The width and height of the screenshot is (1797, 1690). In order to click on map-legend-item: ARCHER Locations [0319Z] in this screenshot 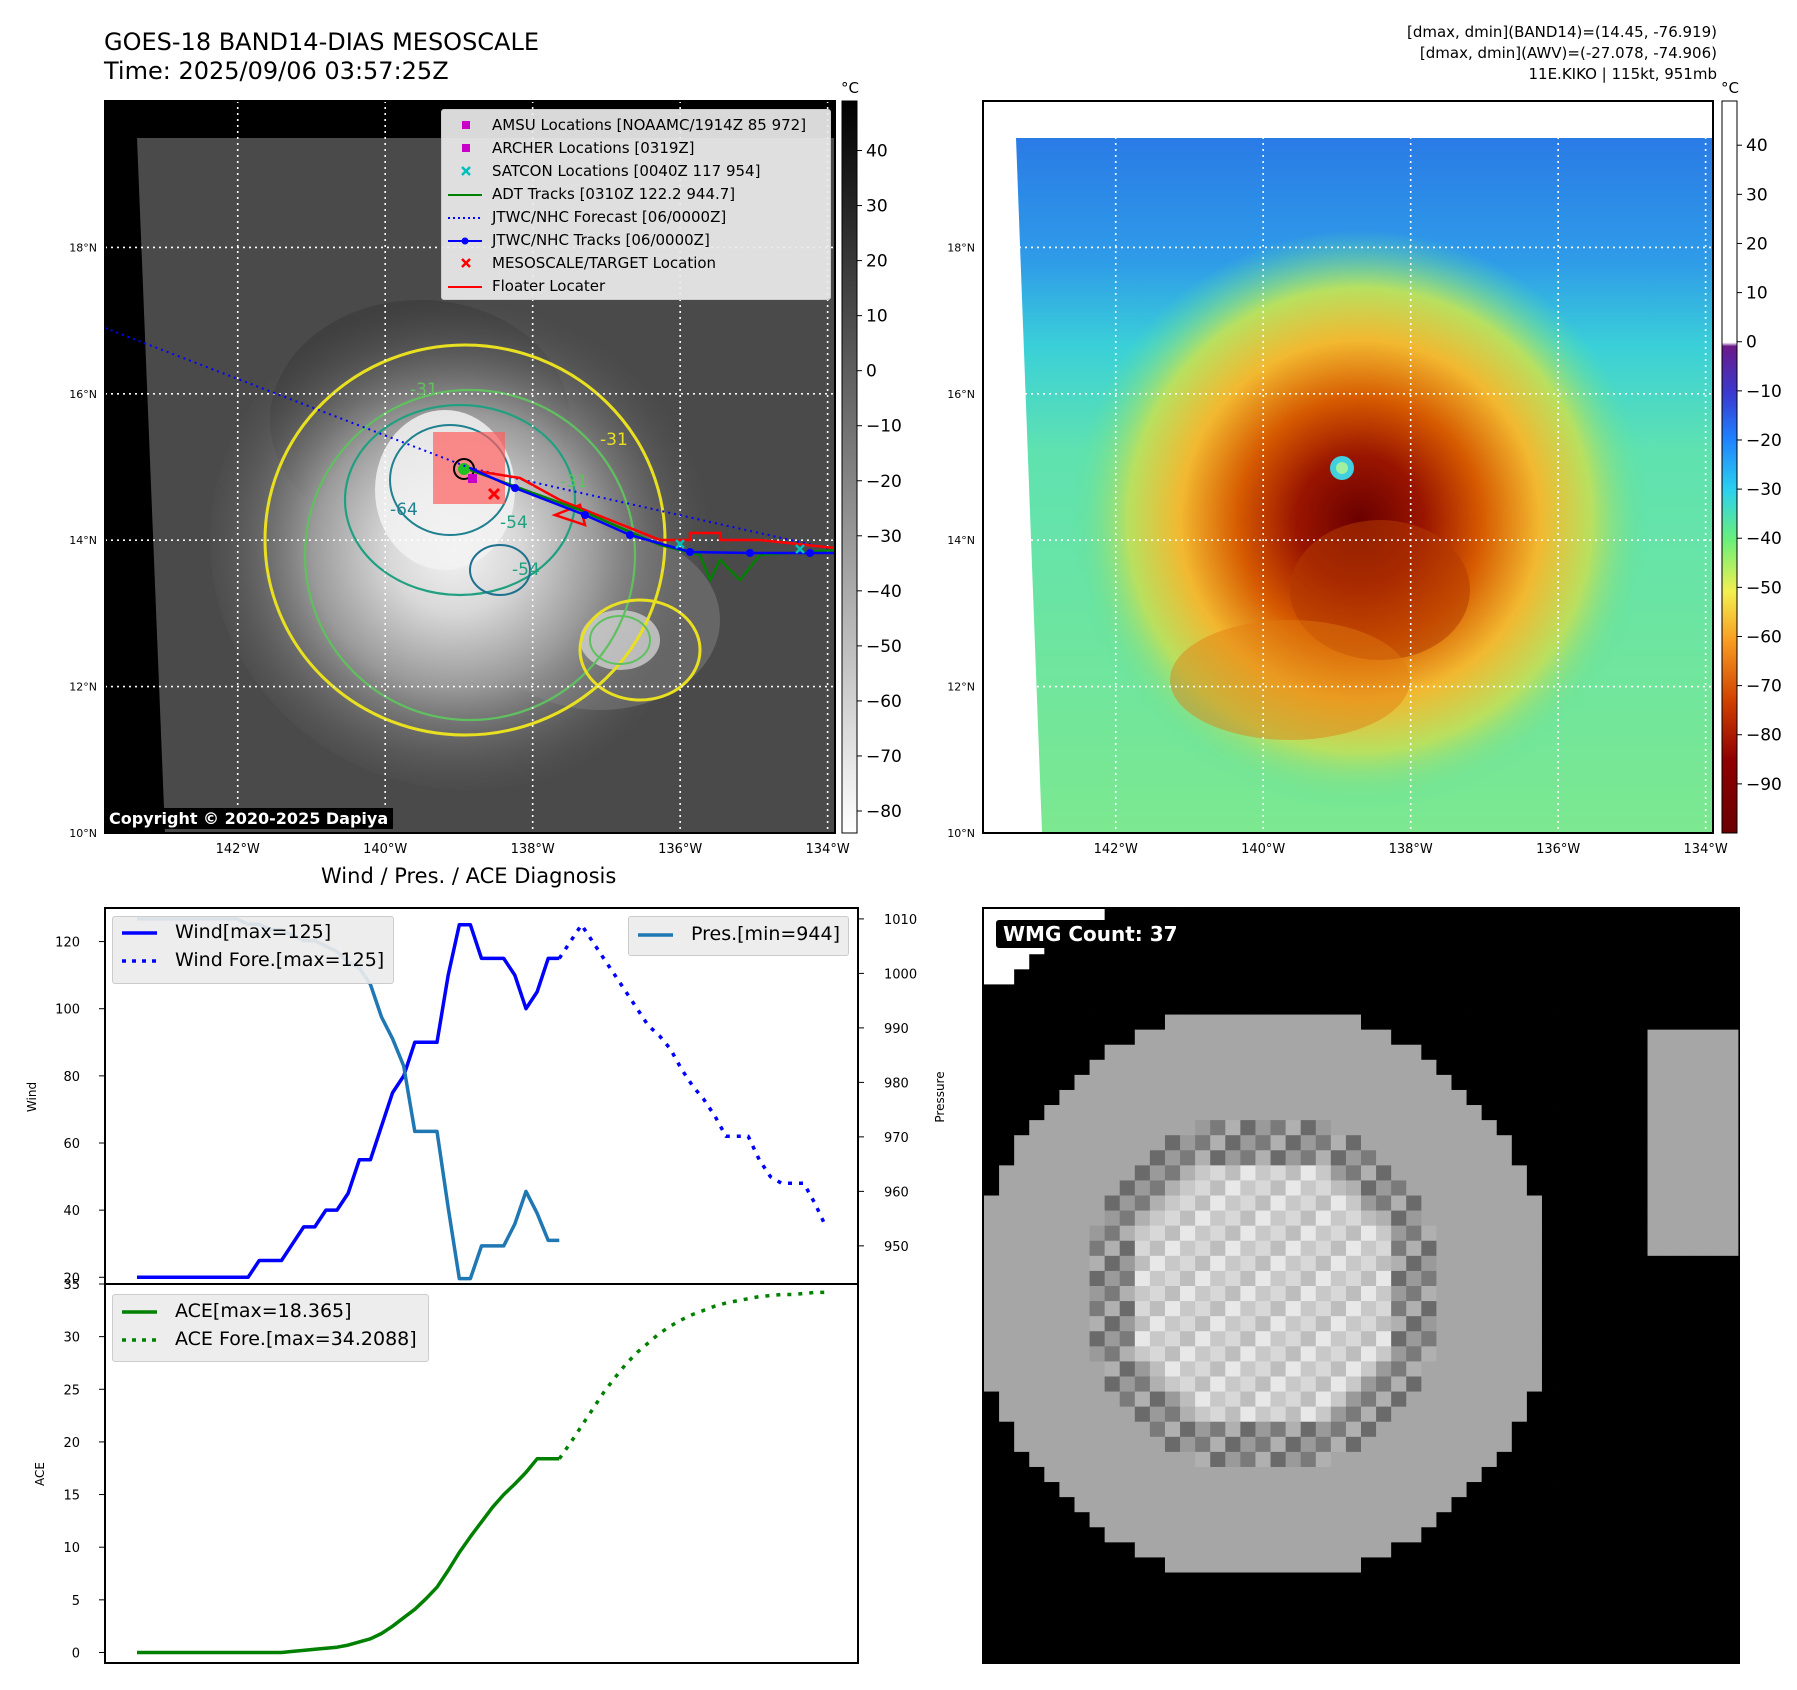, I will do `click(593, 148)`.